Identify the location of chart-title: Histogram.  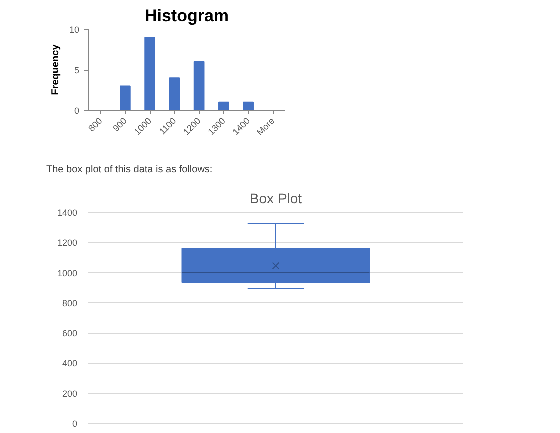
(187, 16).